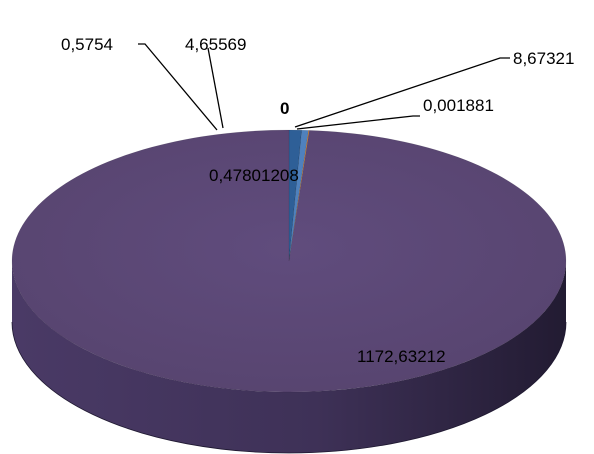 The width and height of the screenshot is (594, 454). I want to click on data-label-slice-3: 0, so click(284, 108).